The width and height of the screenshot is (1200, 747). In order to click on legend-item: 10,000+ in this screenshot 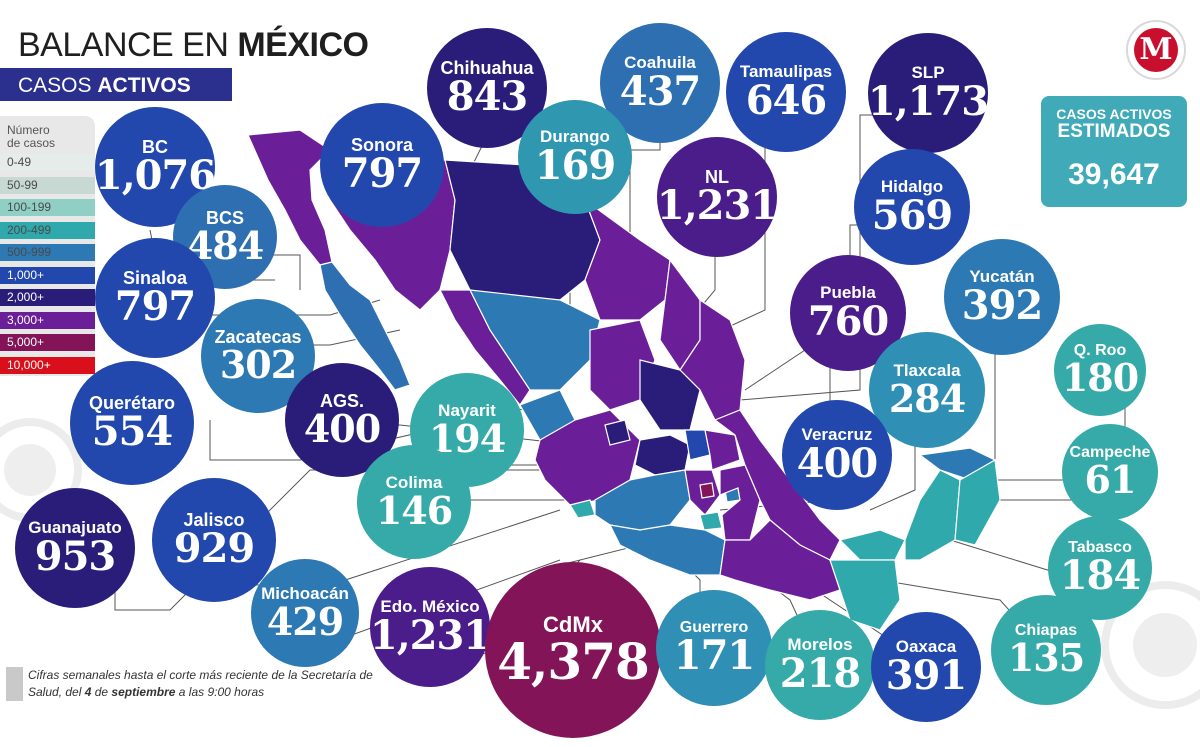, I will do `click(47, 365)`.